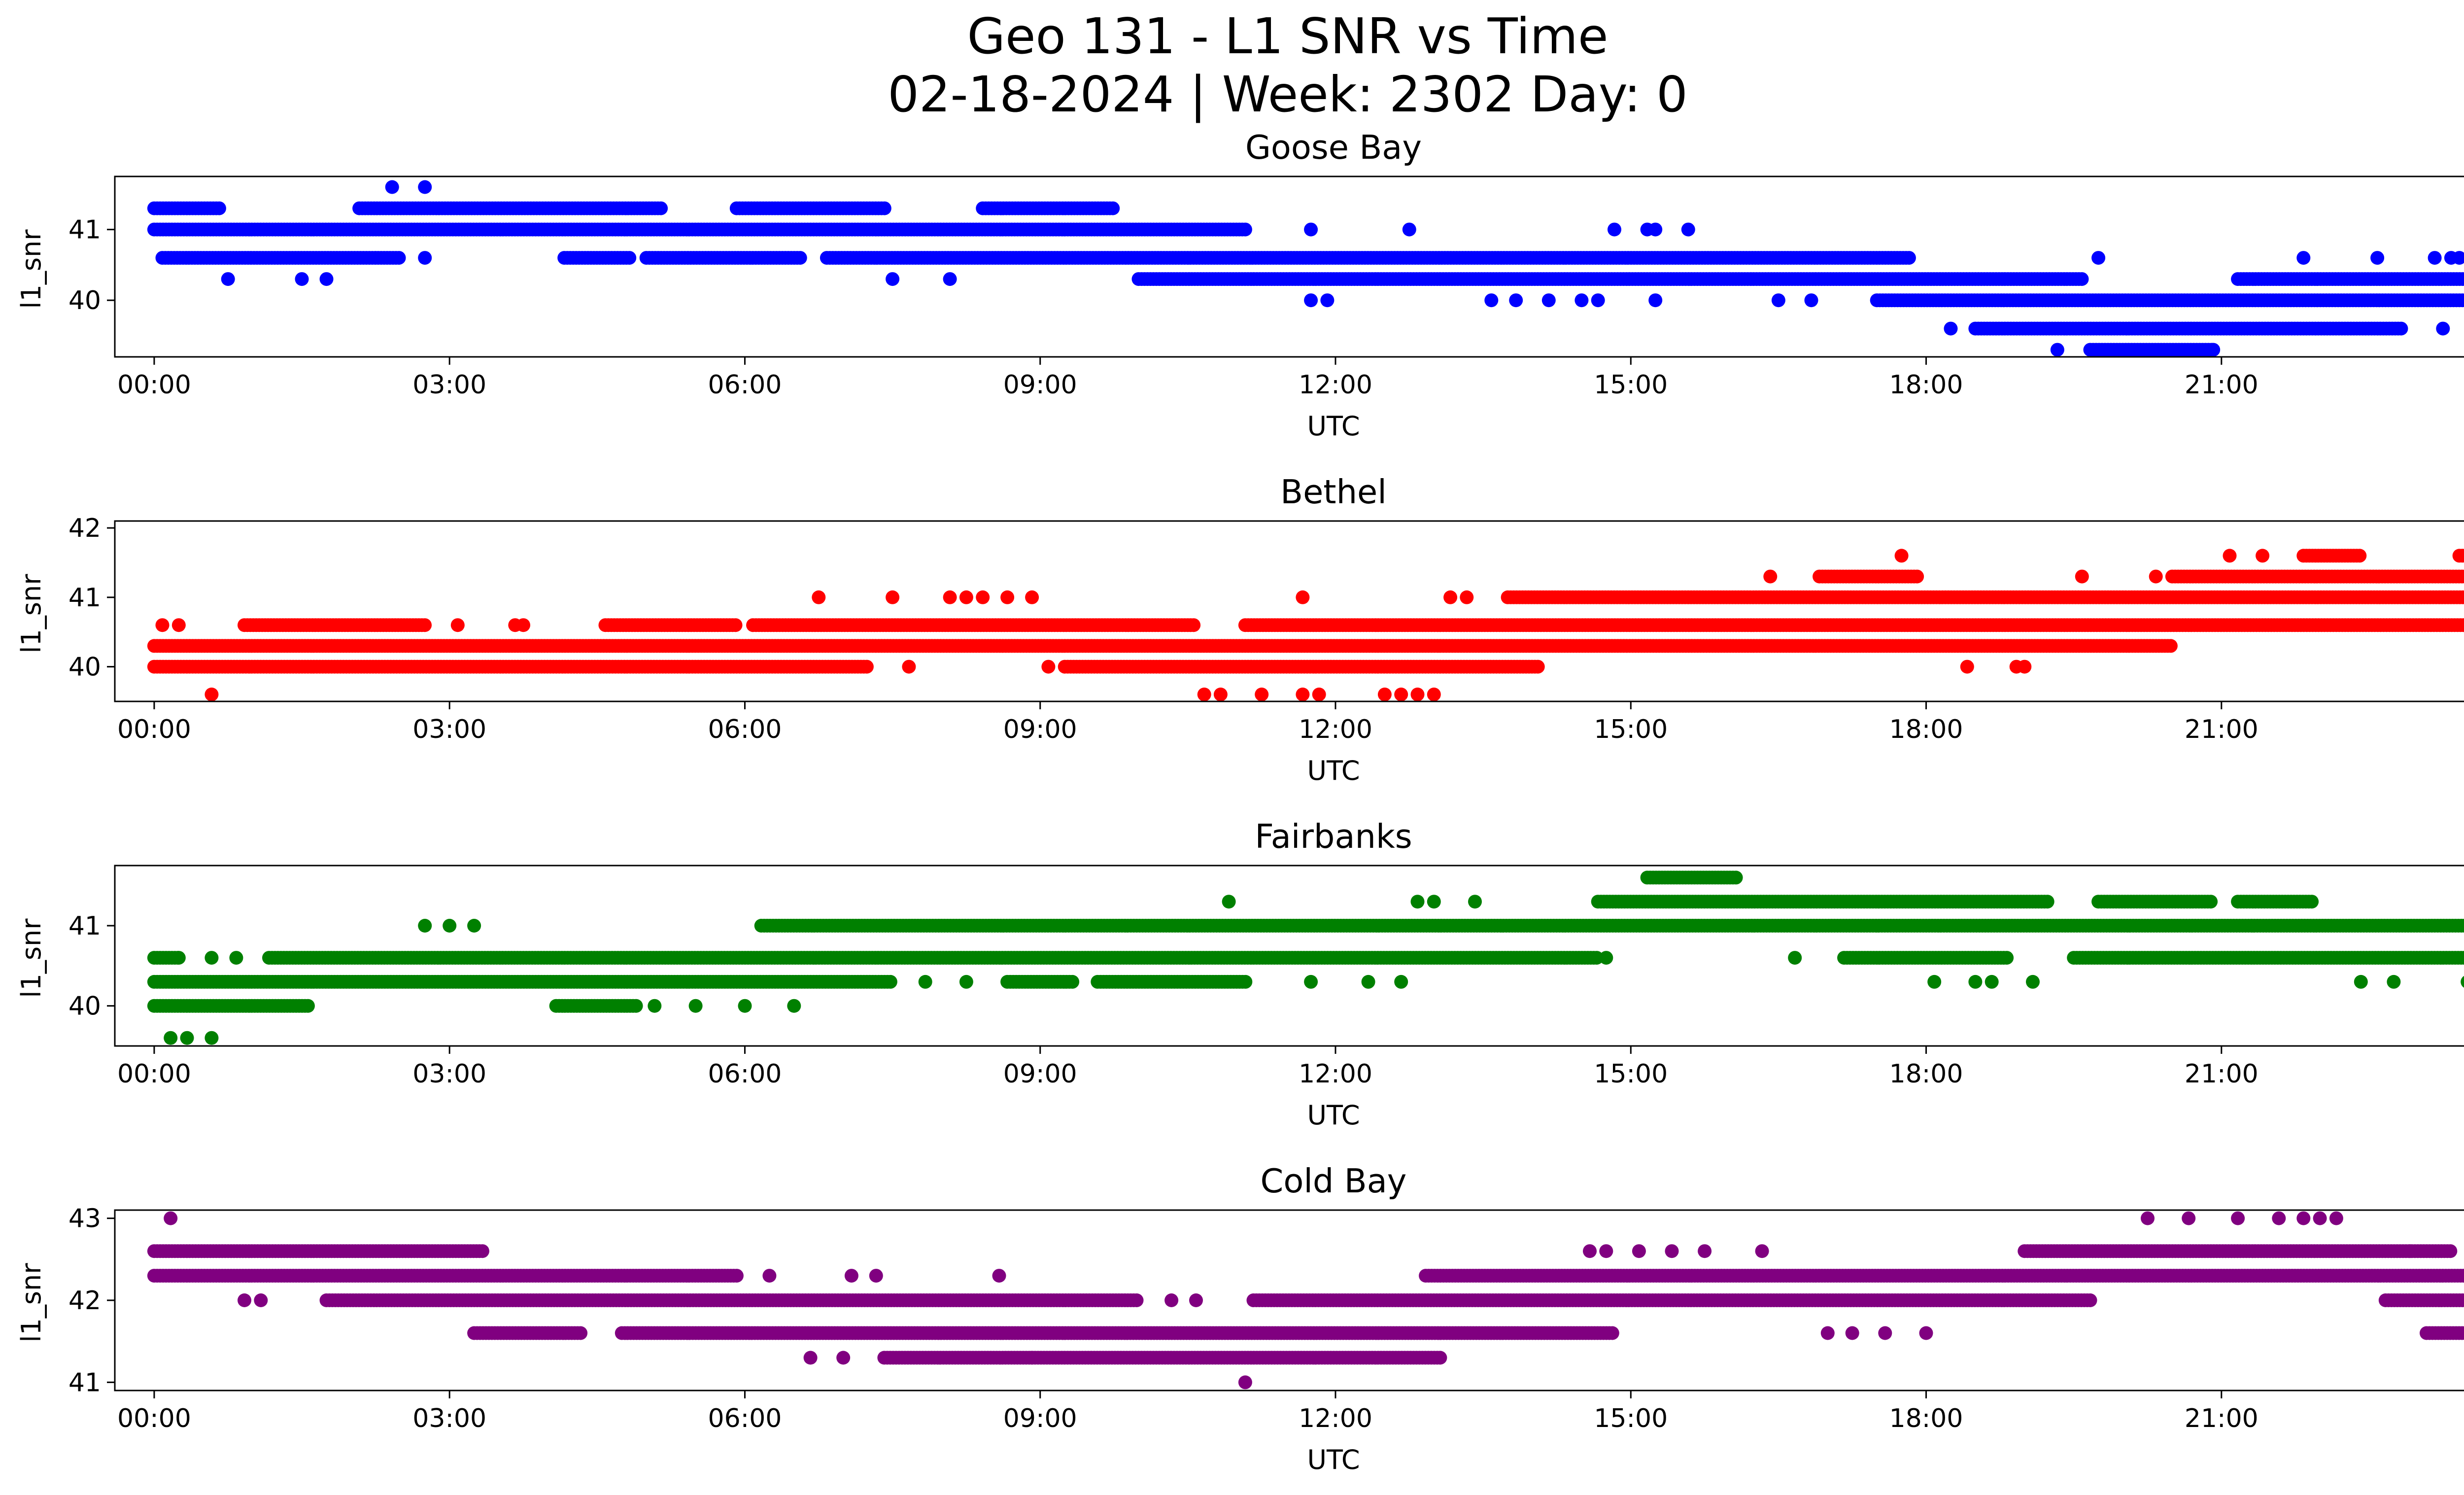  Describe the element at coordinates (84, 528) in the screenshot. I see `y-tick-label: 42` at that location.